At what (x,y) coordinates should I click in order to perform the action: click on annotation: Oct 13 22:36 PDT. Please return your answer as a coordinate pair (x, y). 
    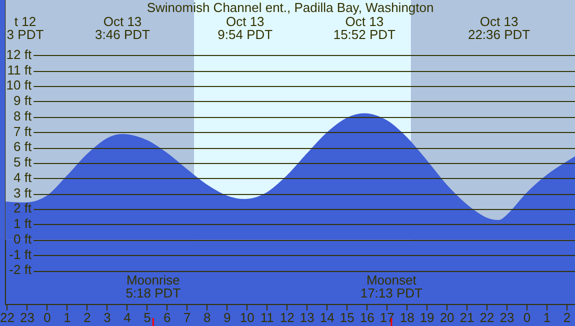
    Looking at the image, I should click on (499, 28).